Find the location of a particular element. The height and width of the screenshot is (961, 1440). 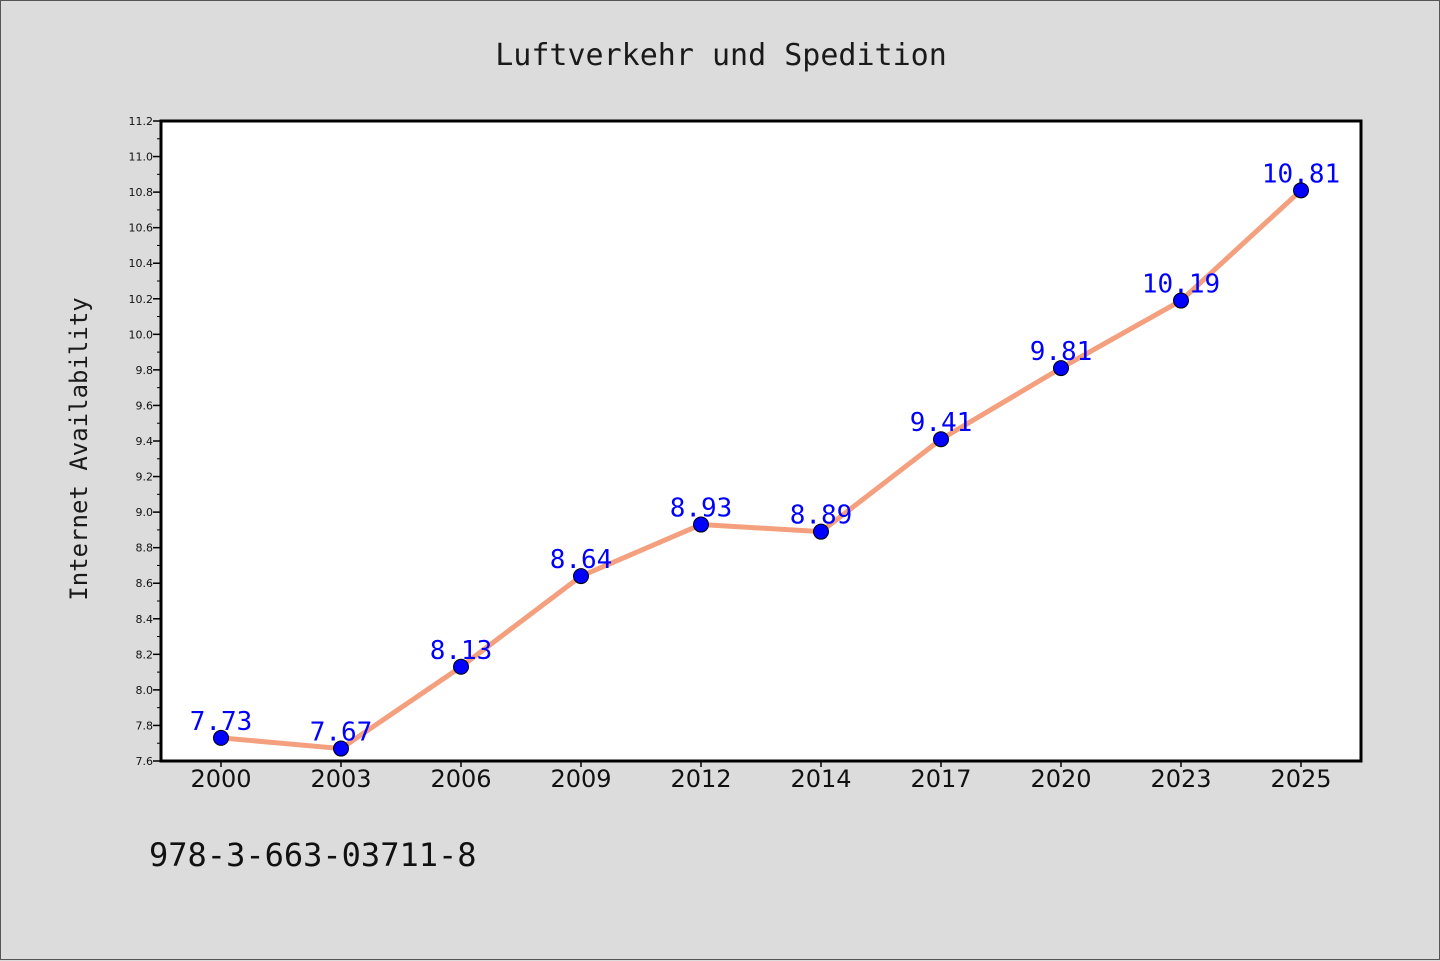

y-tick-label: 9.0 is located at coordinates (145, 512).